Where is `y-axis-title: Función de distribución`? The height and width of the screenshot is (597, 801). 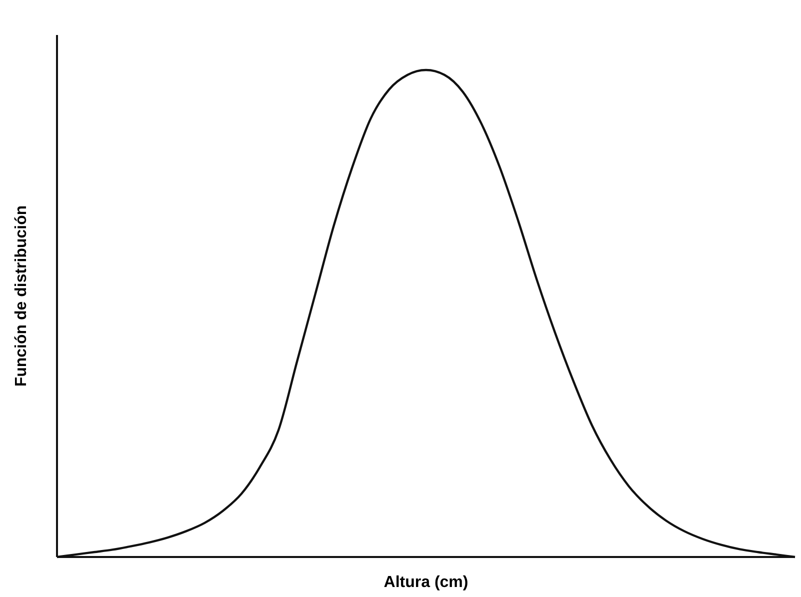 y-axis-title: Función de distribución is located at coordinates (21, 296).